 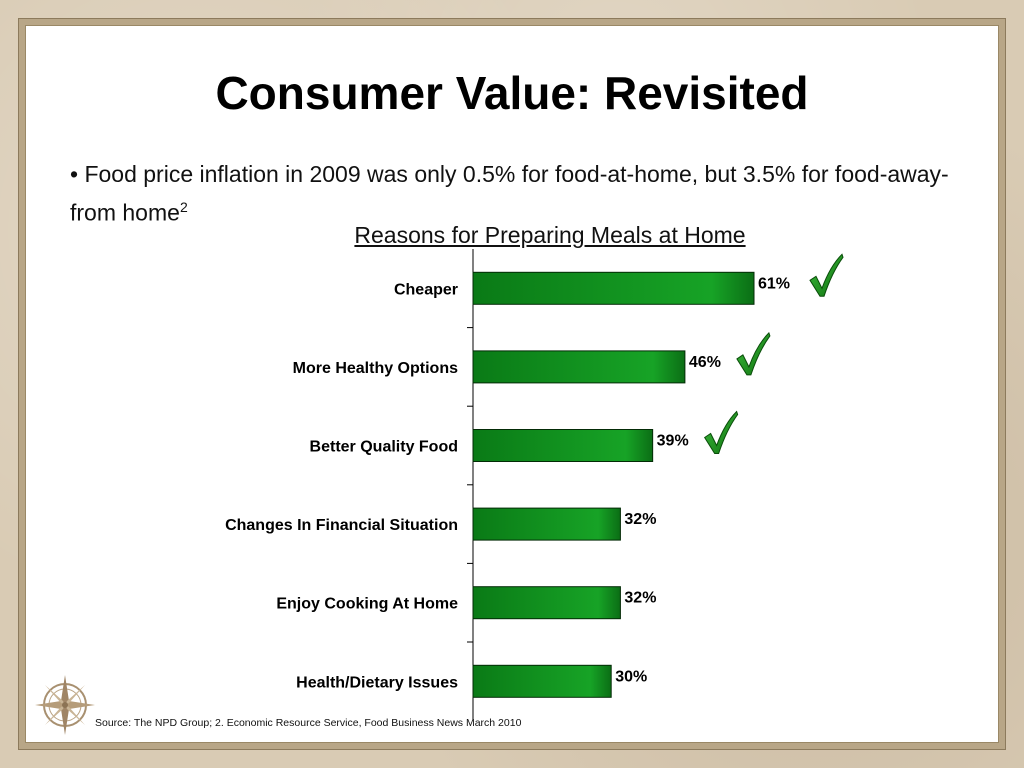 I want to click on category-label: Enjoy Cooking At Home, so click(x=367, y=604).